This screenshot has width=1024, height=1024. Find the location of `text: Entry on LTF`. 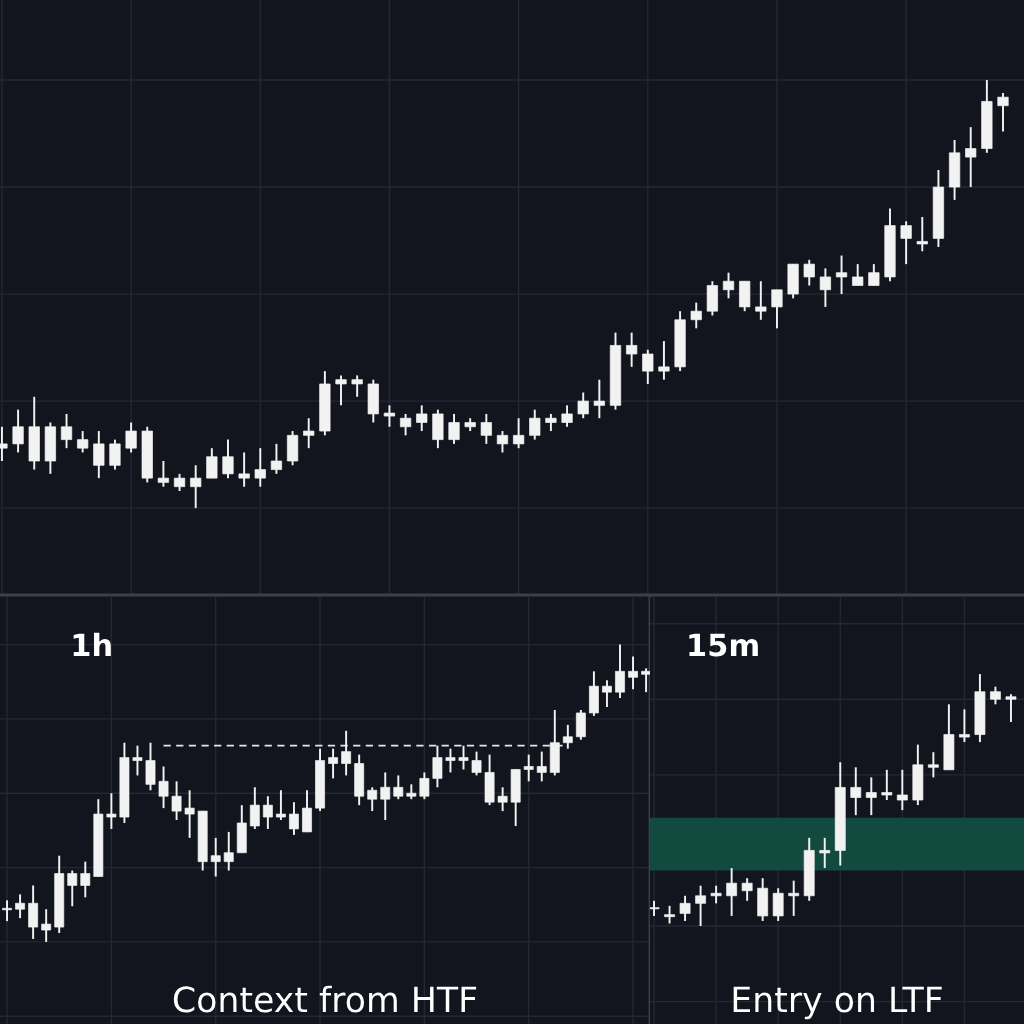

text: Entry on LTF is located at coordinates (837, 1003).